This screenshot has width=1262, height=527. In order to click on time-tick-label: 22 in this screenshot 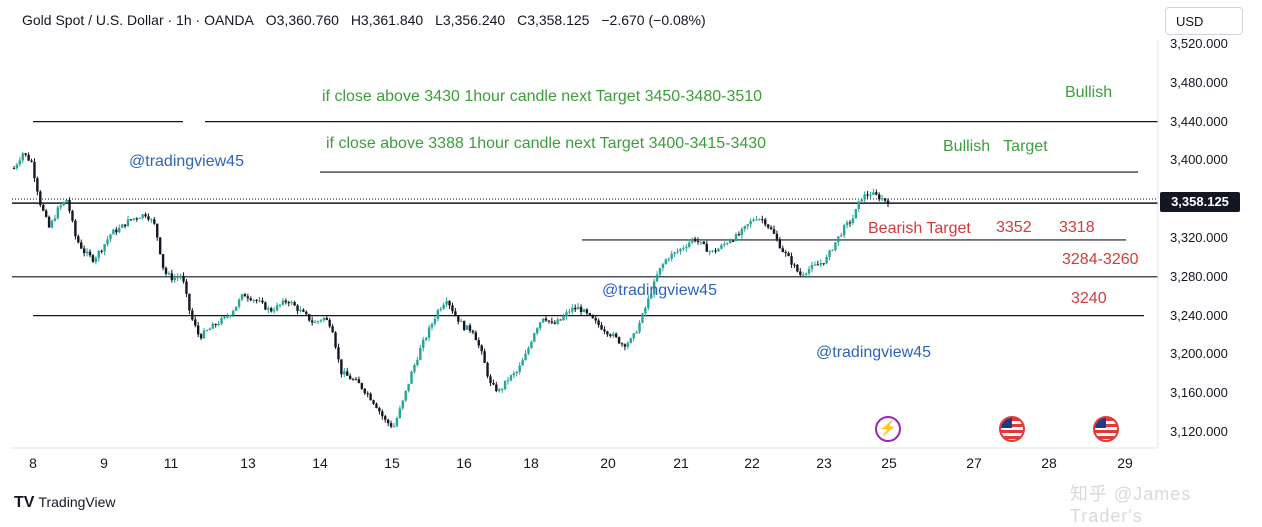, I will do `click(752, 463)`.